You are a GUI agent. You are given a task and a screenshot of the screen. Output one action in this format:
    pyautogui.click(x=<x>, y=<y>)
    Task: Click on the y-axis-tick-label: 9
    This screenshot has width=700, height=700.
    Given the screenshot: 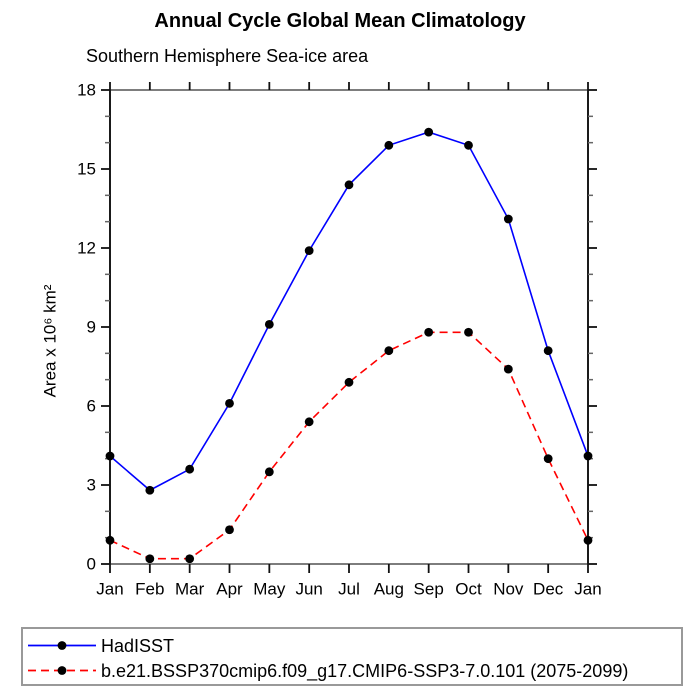 What is the action you would take?
    pyautogui.click(x=91, y=327)
    